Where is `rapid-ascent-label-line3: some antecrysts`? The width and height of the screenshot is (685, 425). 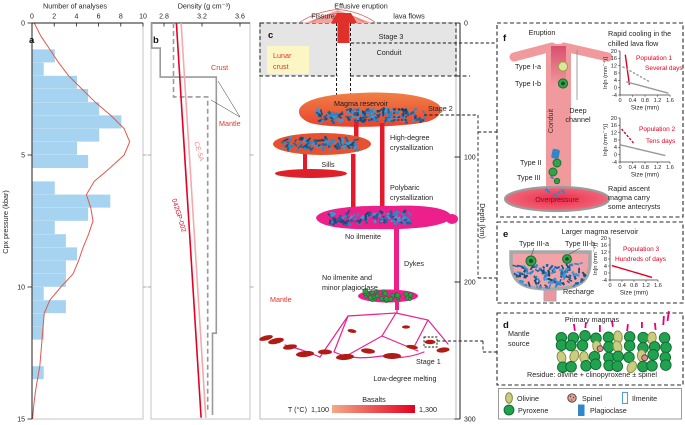 rapid-ascent-label-line3: some antecrysts is located at coordinates (634, 206).